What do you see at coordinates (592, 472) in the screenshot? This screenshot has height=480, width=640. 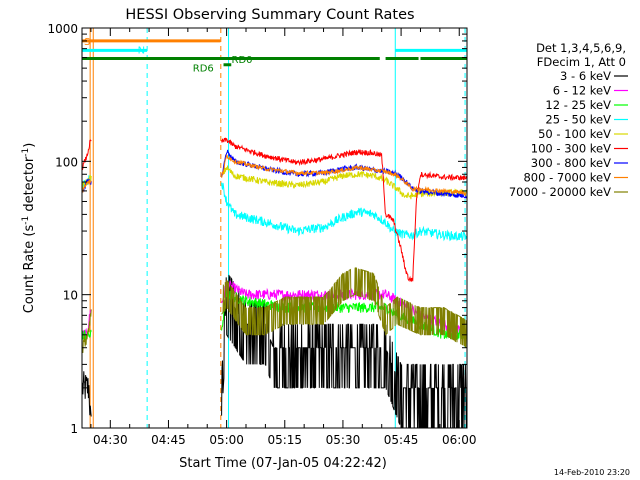 I see `footer-timestamp: 14-Feb-2010 23:20` at bounding box center [592, 472].